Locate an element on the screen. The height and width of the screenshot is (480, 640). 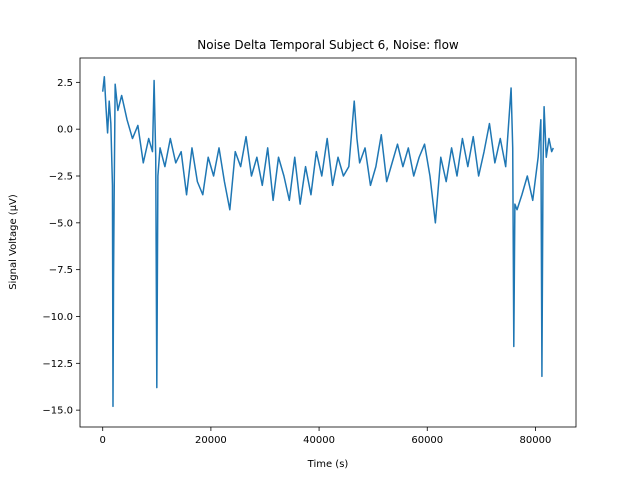
x-axis-label: Time (s) is located at coordinates (328, 464).